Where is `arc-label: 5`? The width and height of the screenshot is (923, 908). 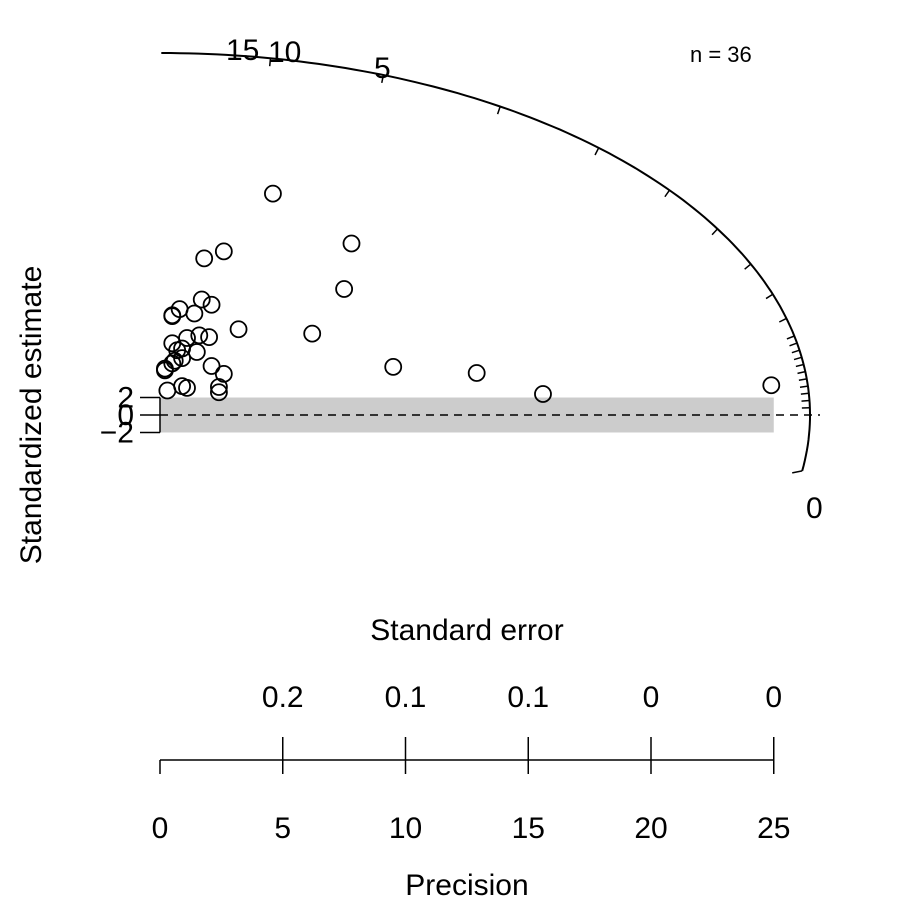 arc-label: 5 is located at coordinates (382, 68).